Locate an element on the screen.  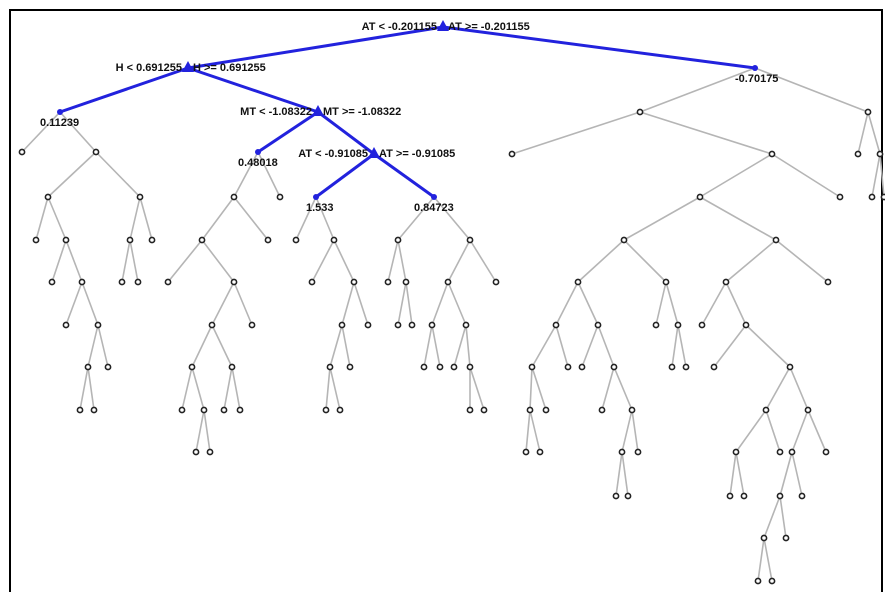
split-label: MT < -1.08322 is located at coordinates (276, 112).